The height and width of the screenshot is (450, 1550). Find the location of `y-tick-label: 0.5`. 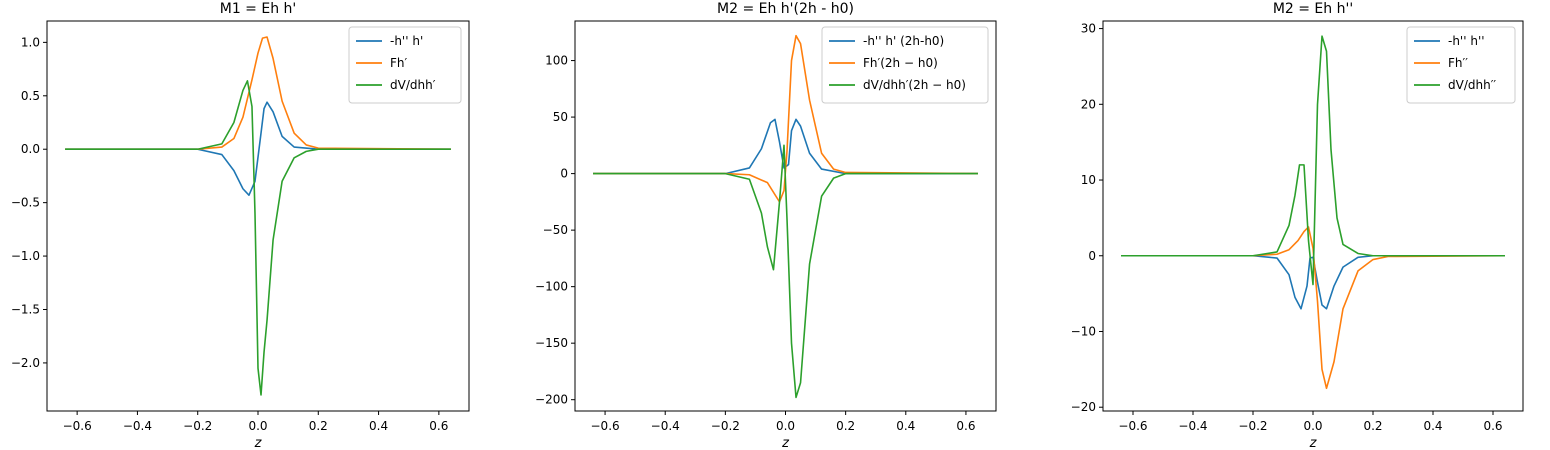

y-tick-label: 0.5 is located at coordinates (30, 96).